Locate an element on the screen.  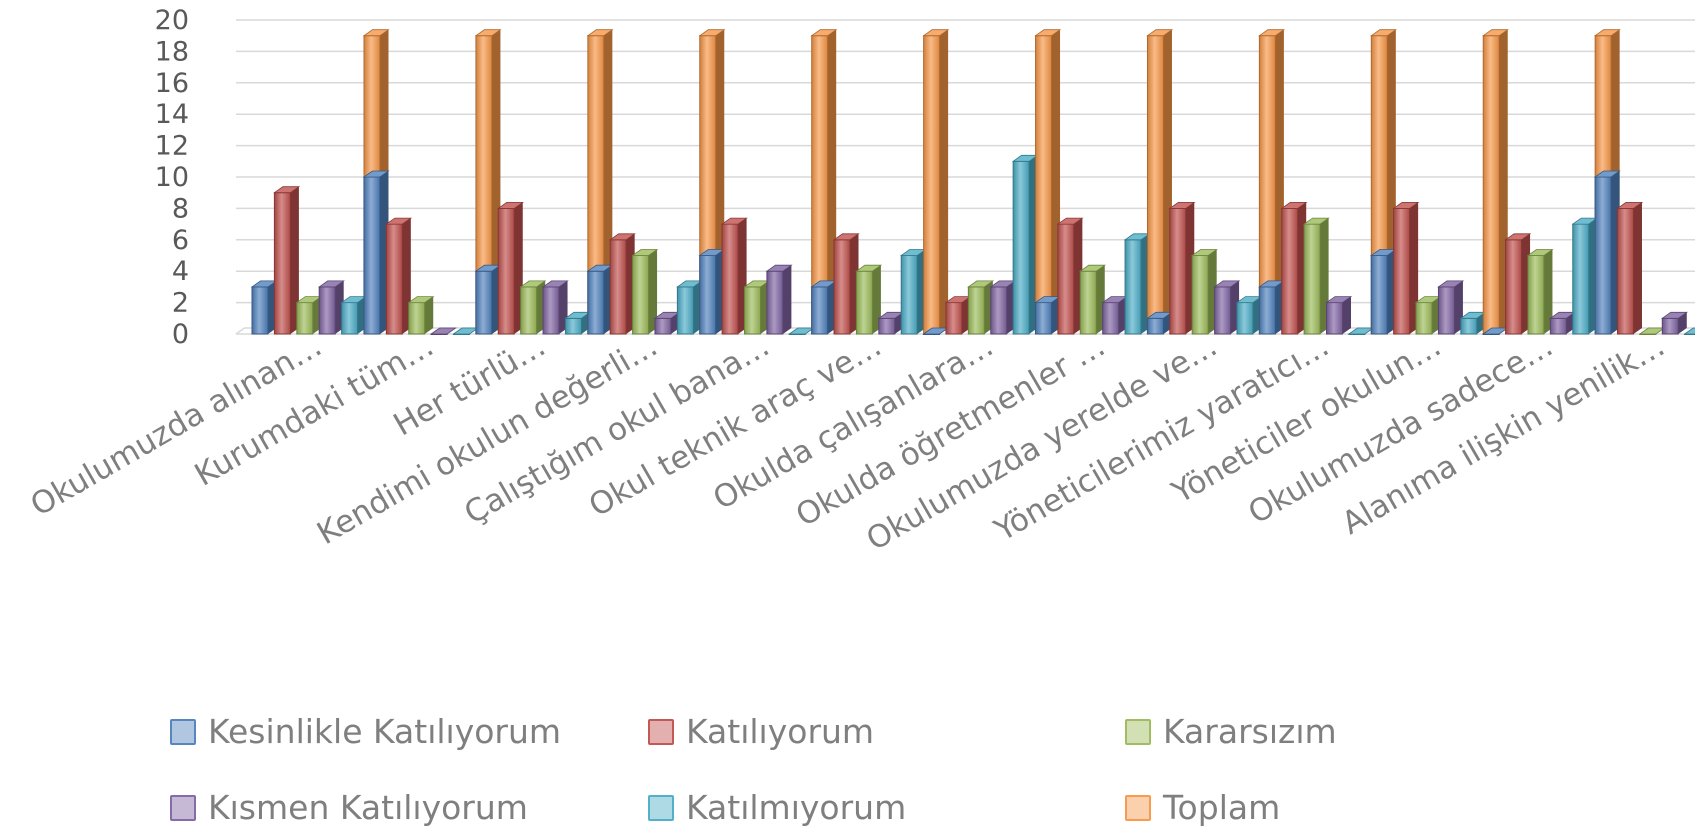
legend-item: Kesinlikle Katılıyorum is located at coordinates (365, 731).